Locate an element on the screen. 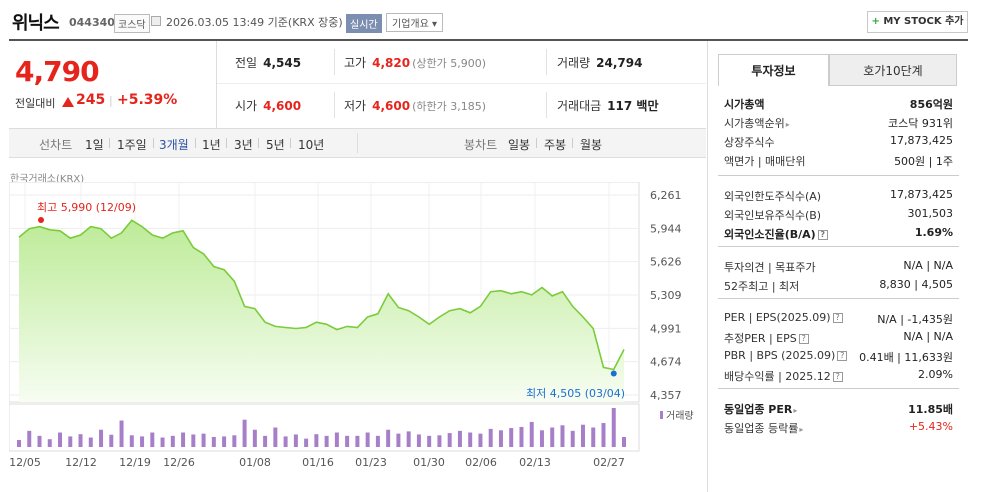  company-overview-button: 기업개요 ▾ is located at coordinates (414, 22).